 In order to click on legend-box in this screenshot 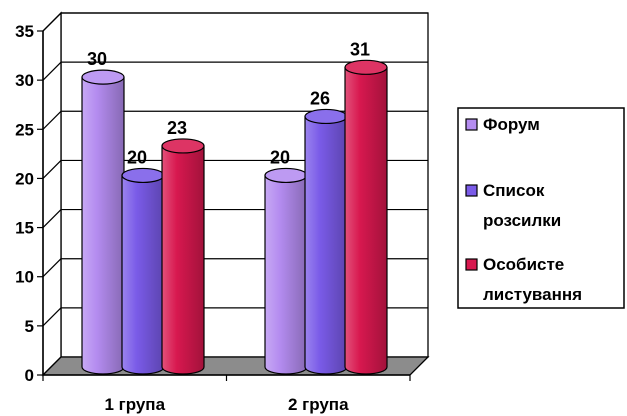, I will do `click(541, 208)`.